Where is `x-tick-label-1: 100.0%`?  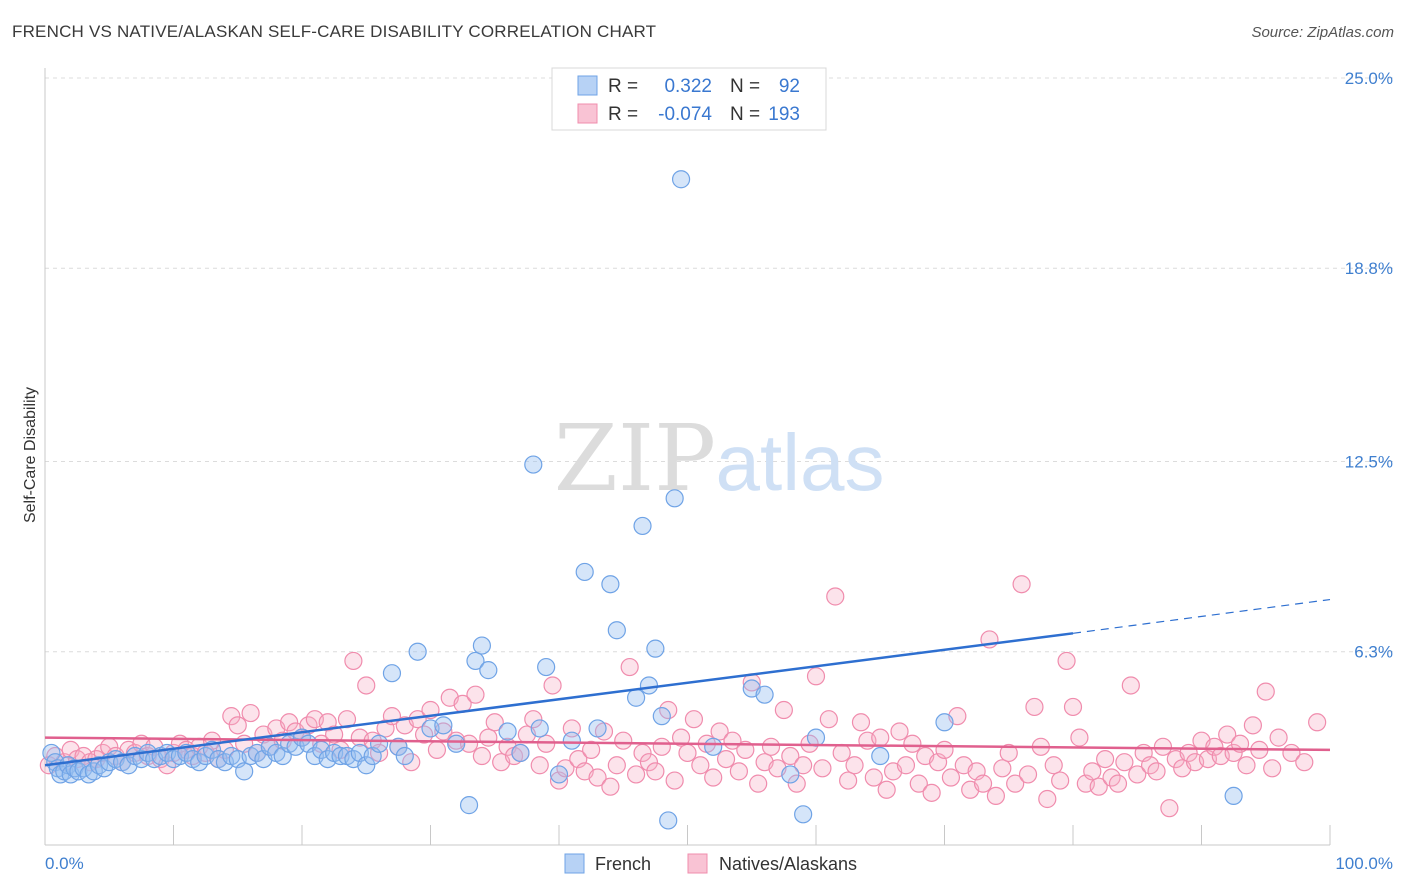 x-tick-label-1: 100.0% is located at coordinates (1364, 863).